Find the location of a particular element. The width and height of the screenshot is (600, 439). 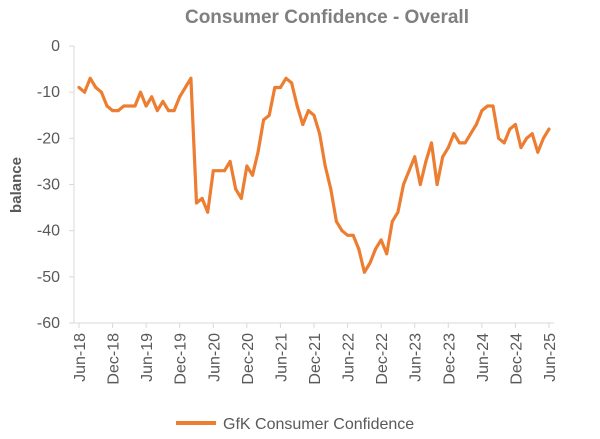

y-tick-label: 0 is located at coordinates (55, 46).